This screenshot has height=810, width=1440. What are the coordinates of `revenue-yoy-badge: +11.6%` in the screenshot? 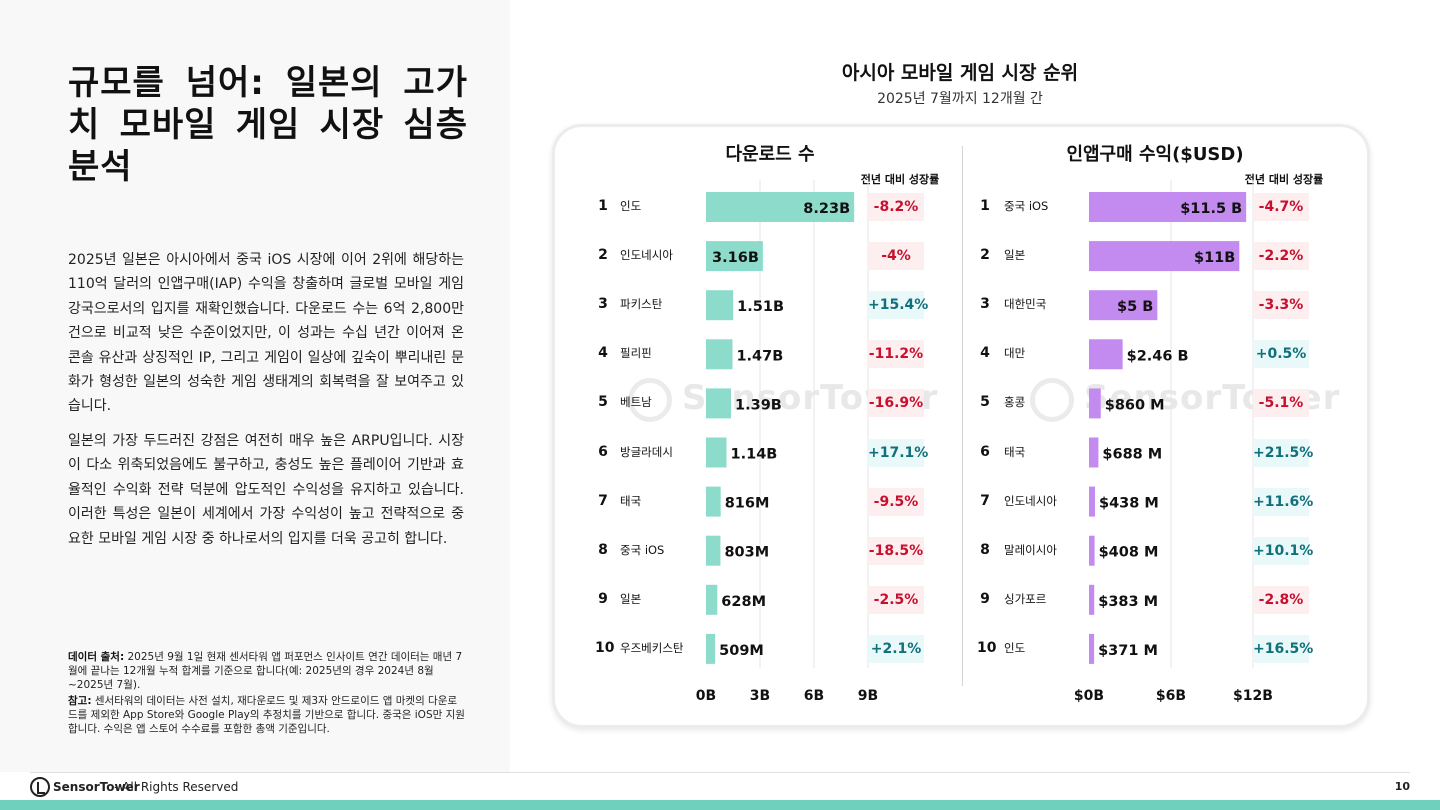 It's located at (1283, 501).